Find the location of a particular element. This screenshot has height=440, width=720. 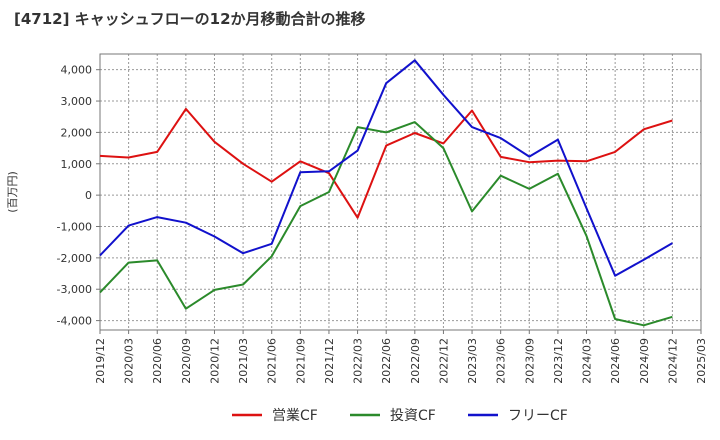

x-tick-label: 2021/03 is located at coordinates (243, 361).